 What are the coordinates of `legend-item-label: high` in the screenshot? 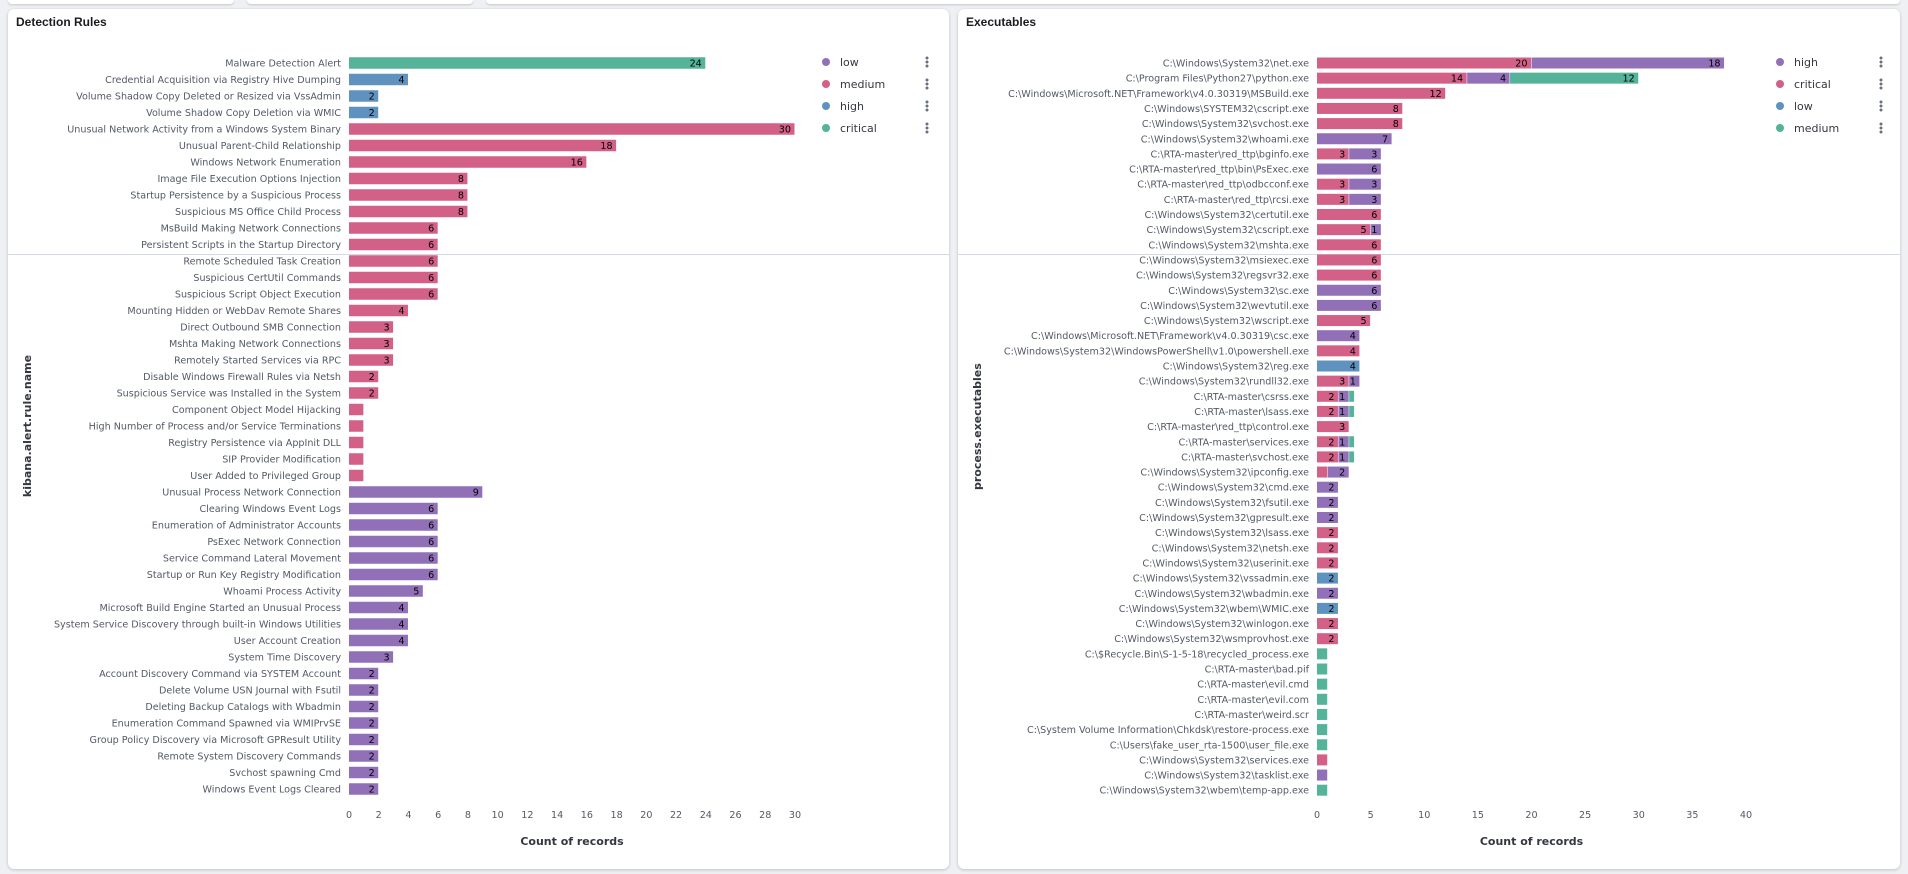 It's located at (1806, 62).